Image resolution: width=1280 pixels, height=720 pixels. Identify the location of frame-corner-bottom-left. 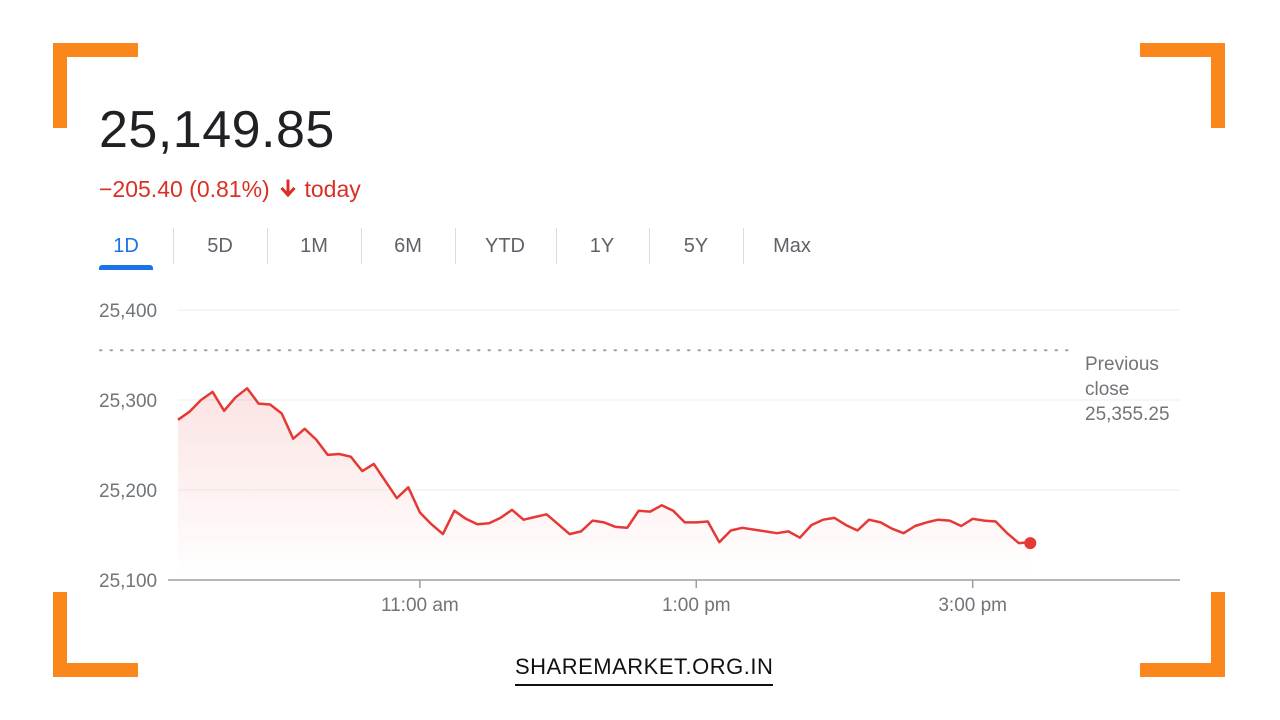
(95, 634).